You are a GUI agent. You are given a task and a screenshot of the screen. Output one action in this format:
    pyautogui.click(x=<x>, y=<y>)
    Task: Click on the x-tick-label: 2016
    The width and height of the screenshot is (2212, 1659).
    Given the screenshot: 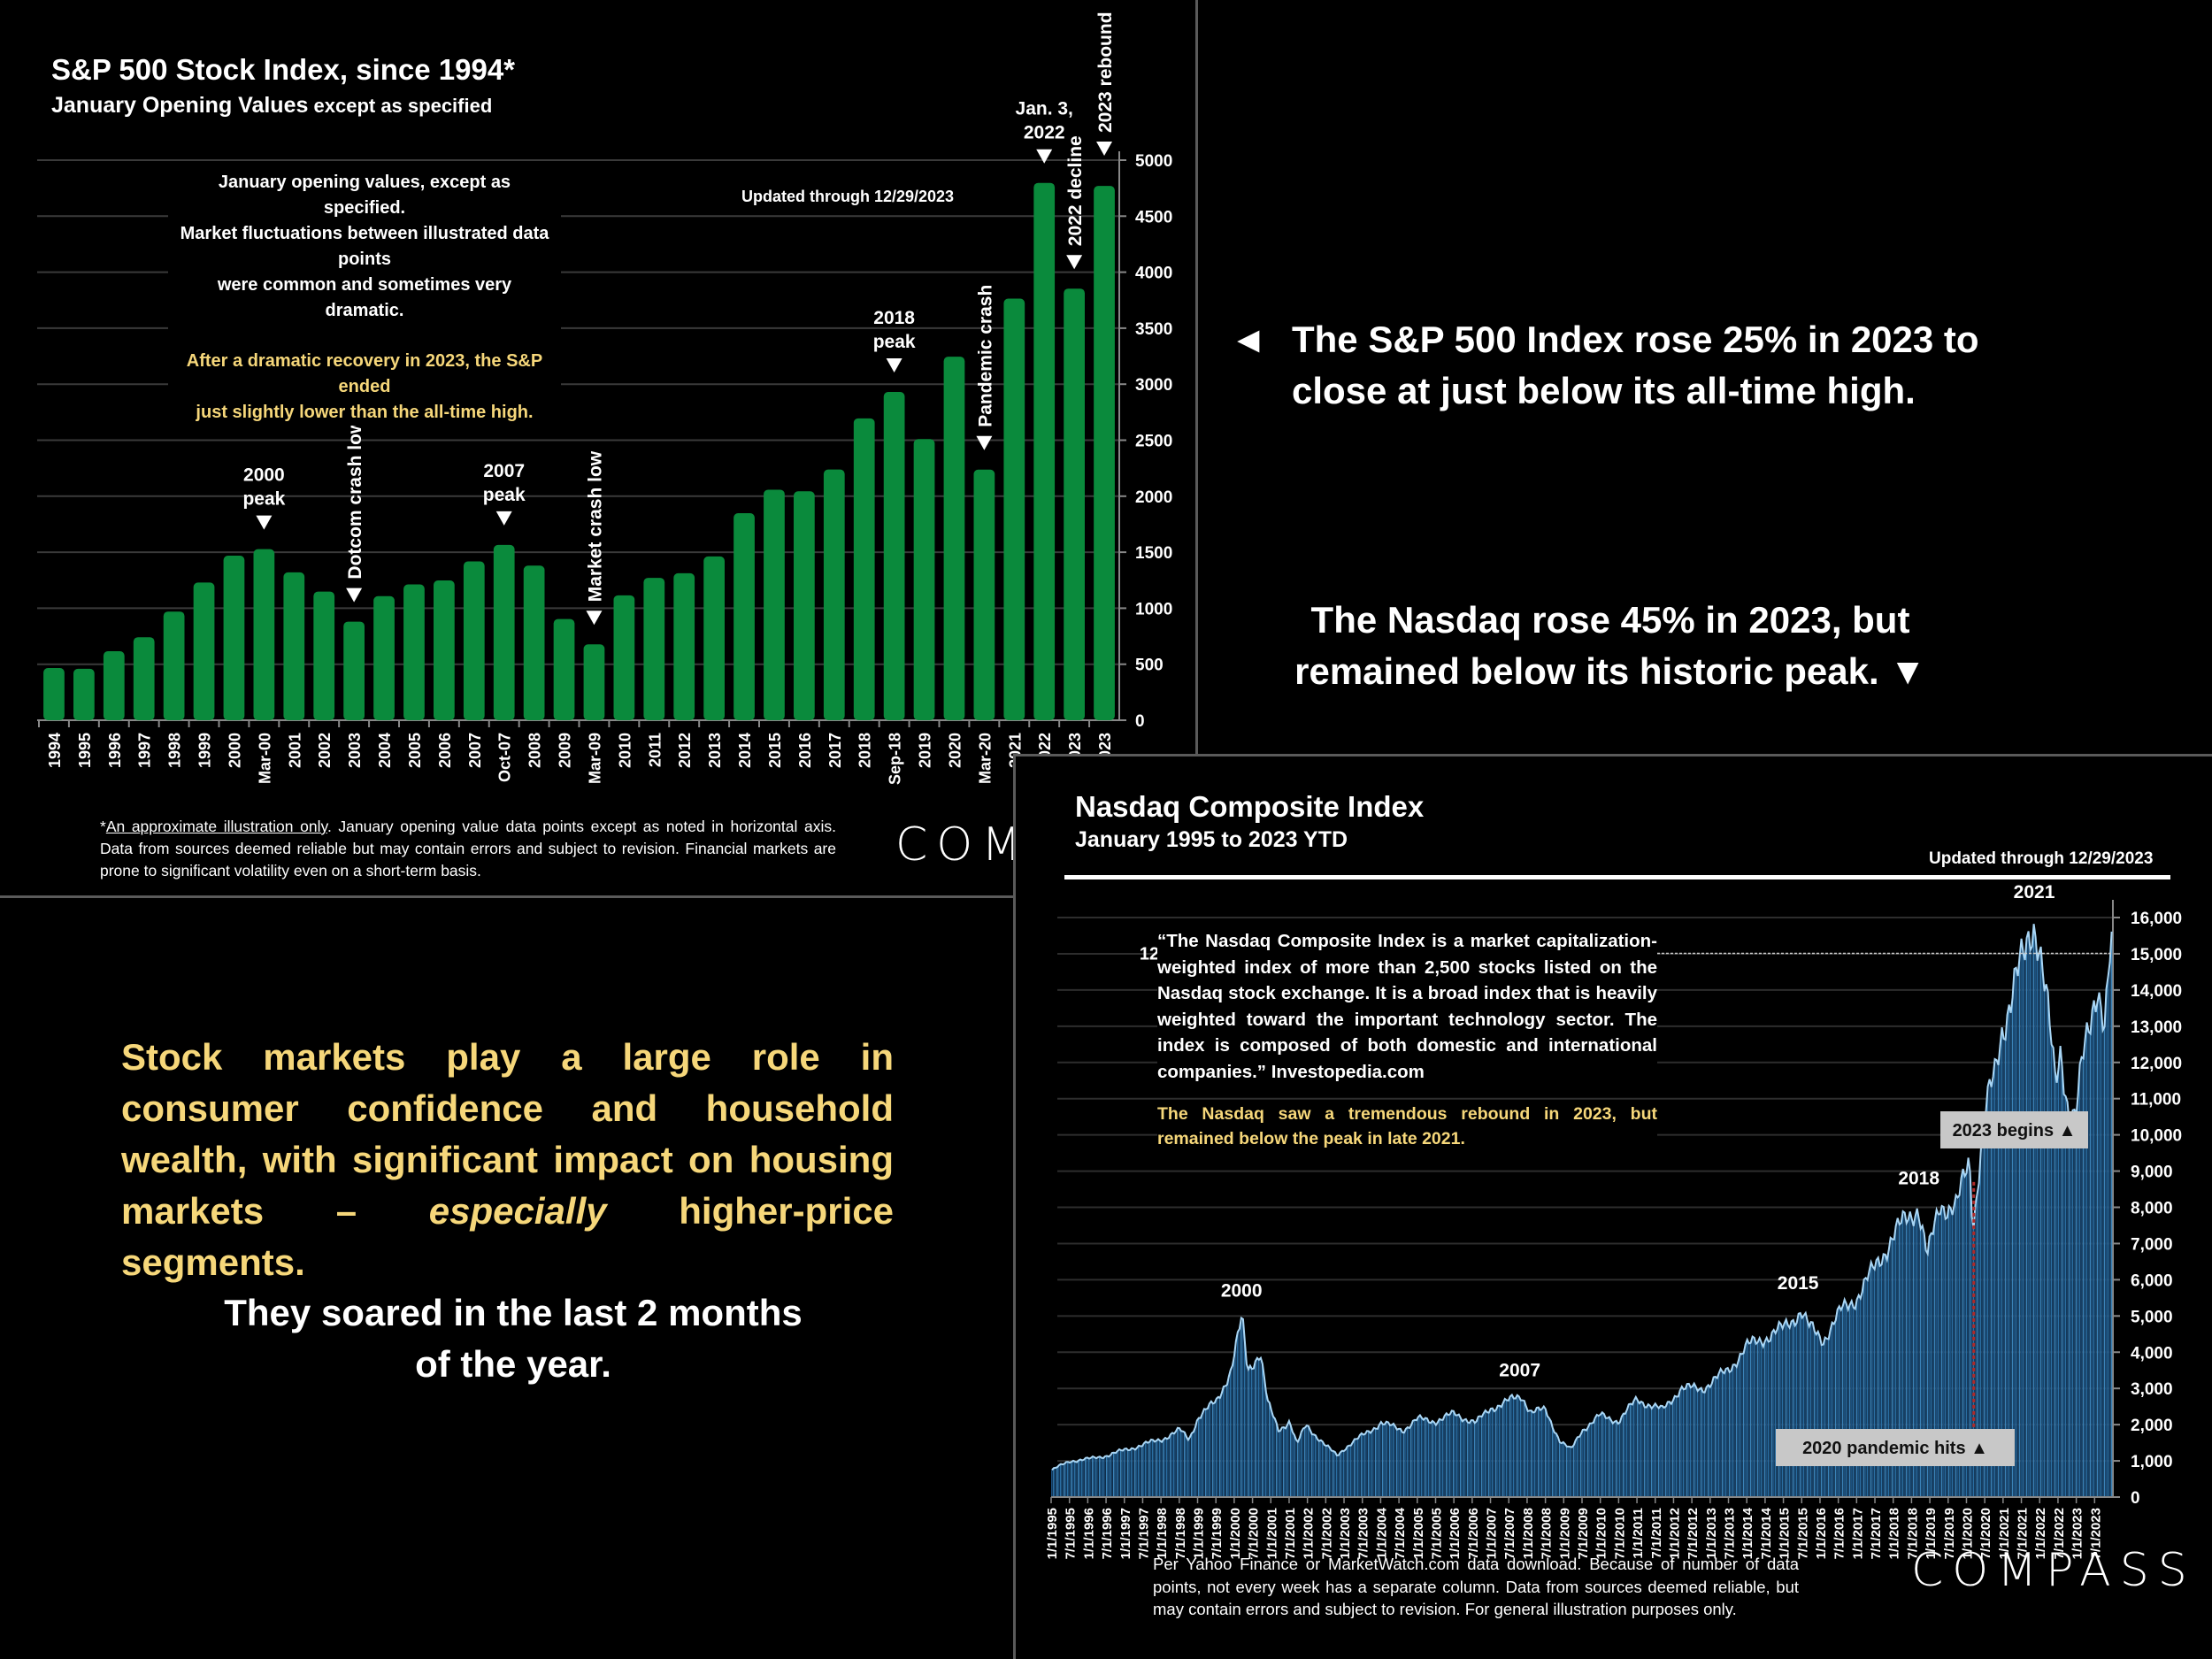 What is the action you would take?
    pyautogui.click(x=805, y=751)
    